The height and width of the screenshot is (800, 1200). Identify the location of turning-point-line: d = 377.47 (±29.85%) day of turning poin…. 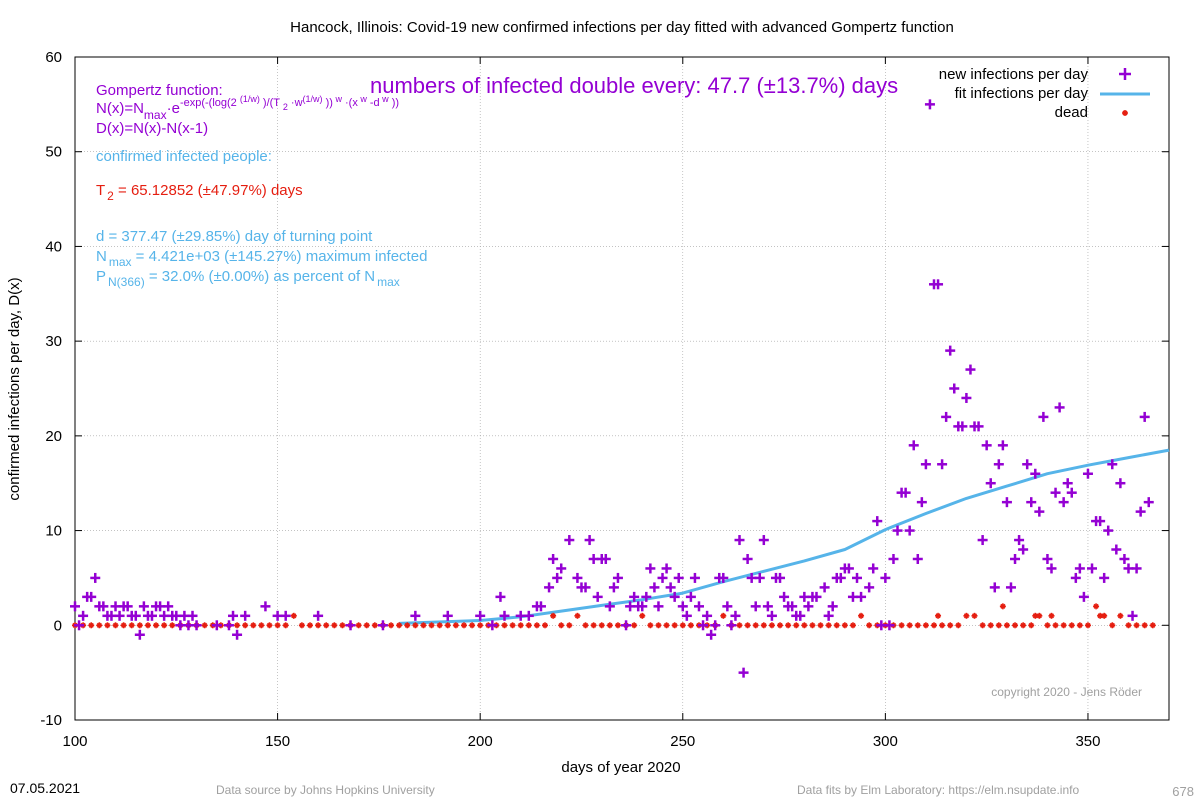
(234, 236).